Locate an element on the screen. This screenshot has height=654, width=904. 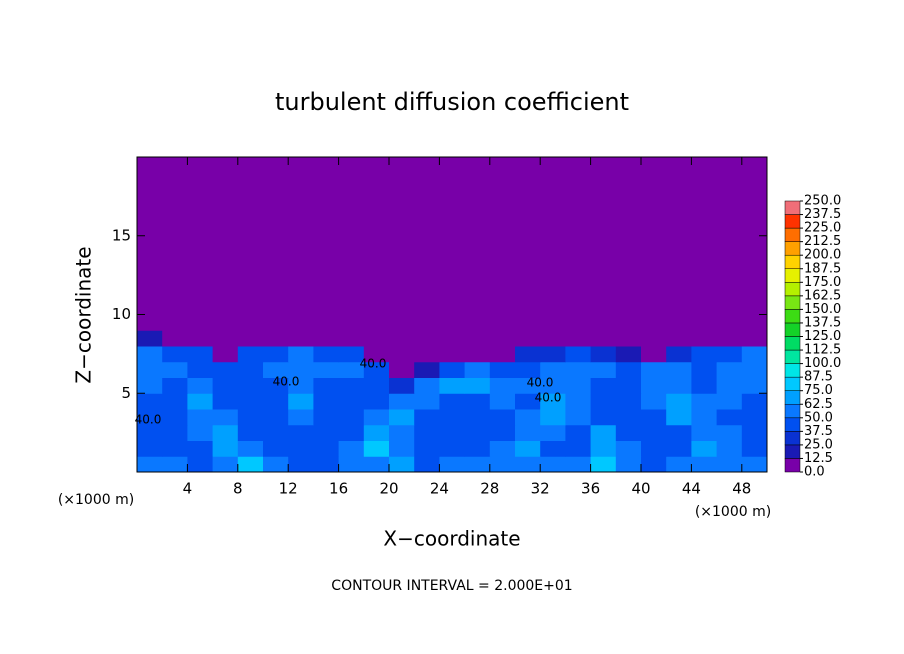
x-tick-label: 16 is located at coordinates (338, 489).